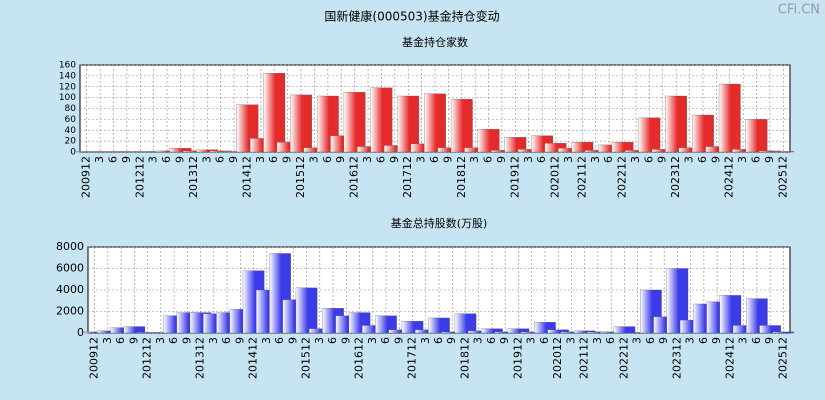  Describe the element at coordinates (359, 358) in the screenshot. I see `x-tick-label: 201612` at that location.